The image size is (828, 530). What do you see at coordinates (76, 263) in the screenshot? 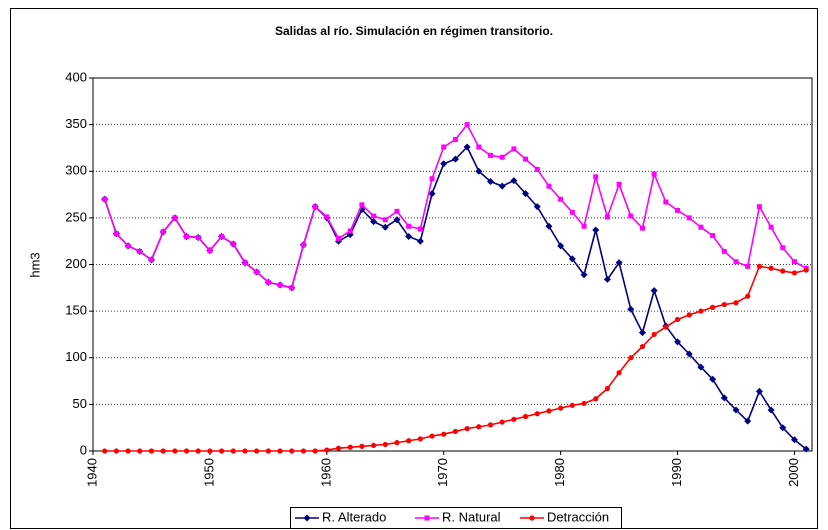
I see `y-tick-label: 200` at bounding box center [76, 263].